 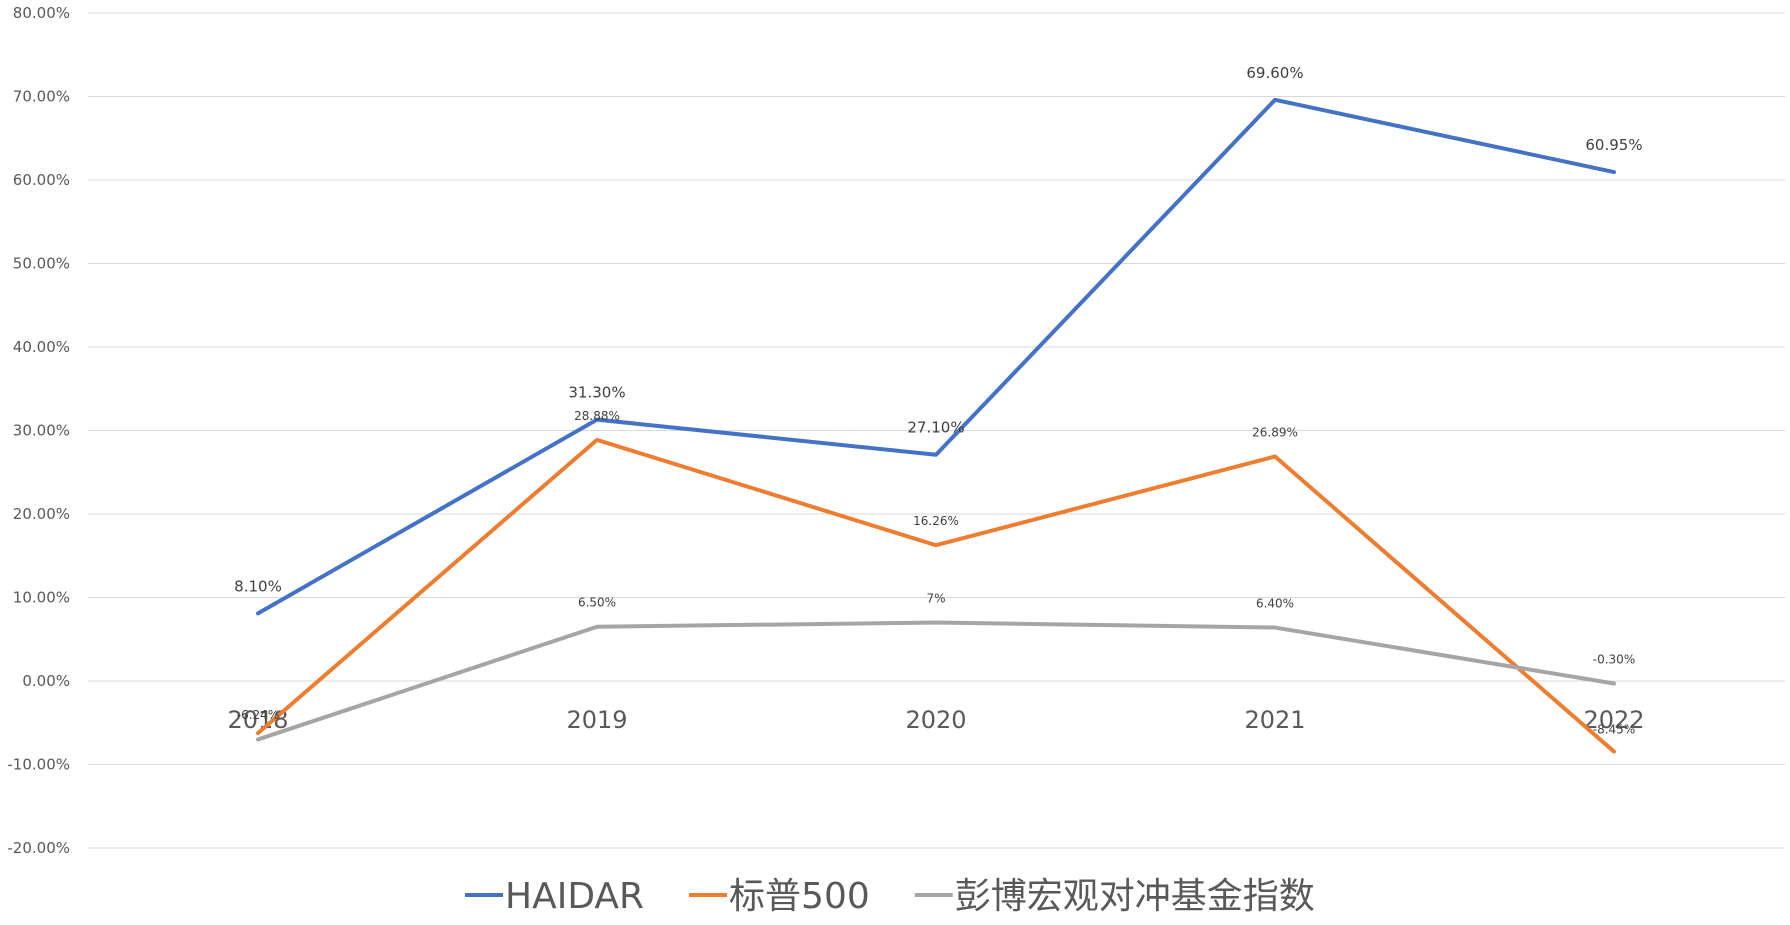 I want to click on legend-label: HAIDAR, so click(x=574, y=896).